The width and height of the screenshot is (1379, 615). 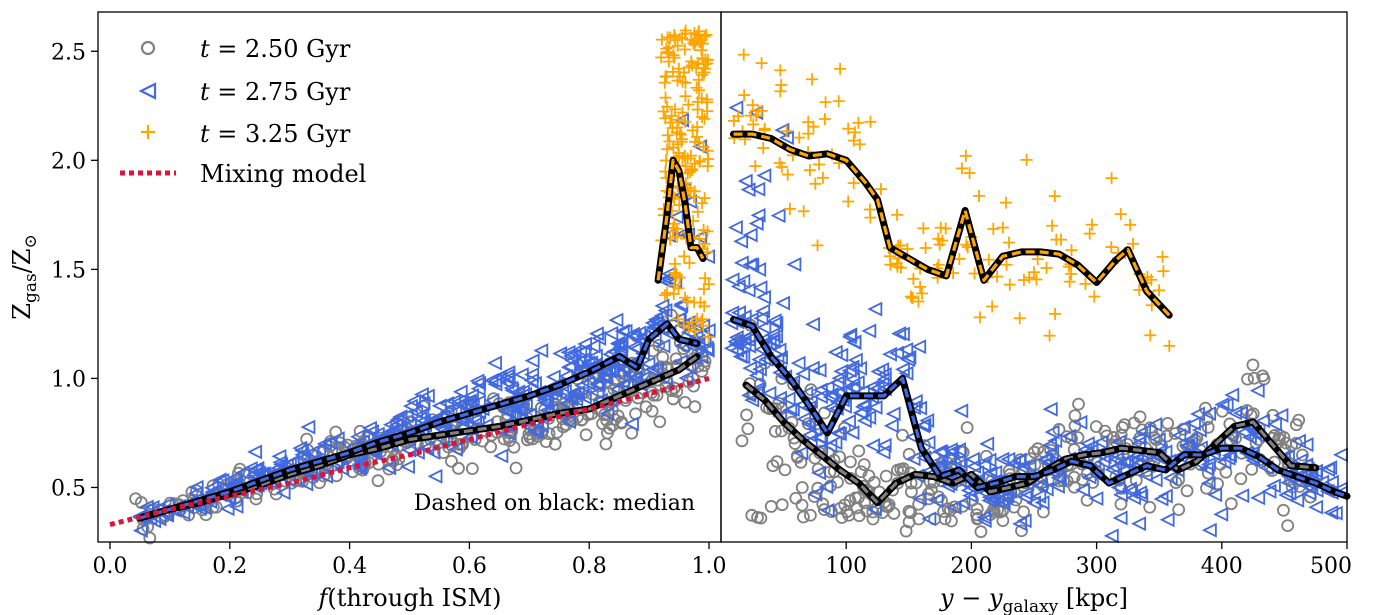 What do you see at coordinates (409, 451) in the screenshot?
I see `mixing-model-line` at bounding box center [409, 451].